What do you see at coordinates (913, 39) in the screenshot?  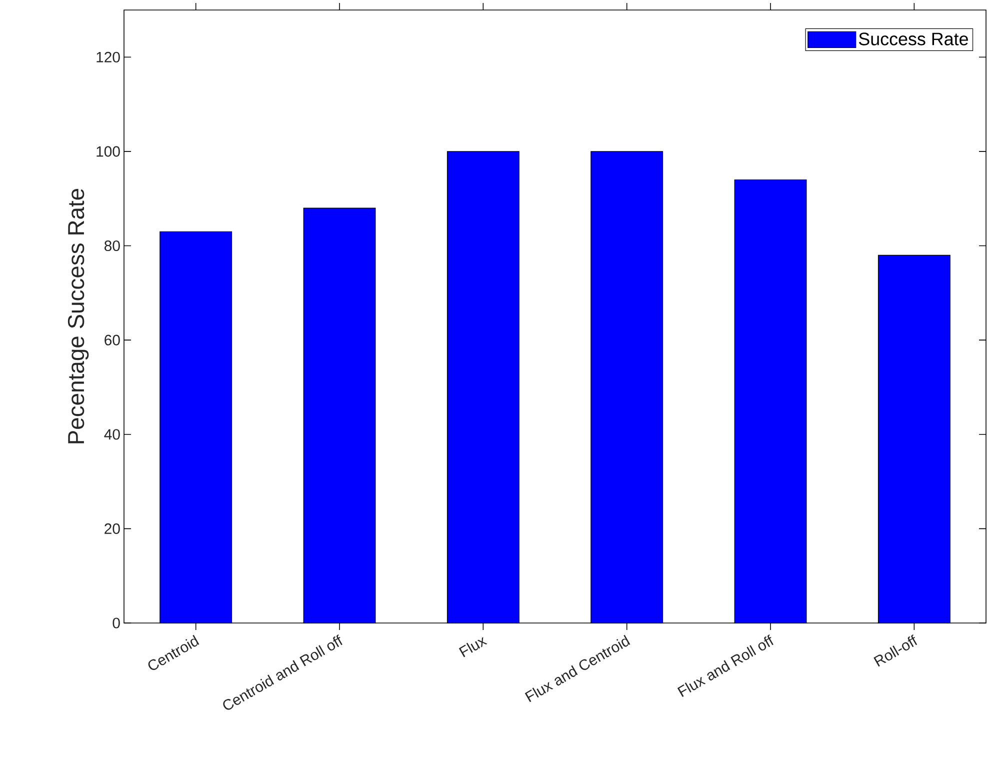 I see `legend-label: Success Rate` at bounding box center [913, 39].